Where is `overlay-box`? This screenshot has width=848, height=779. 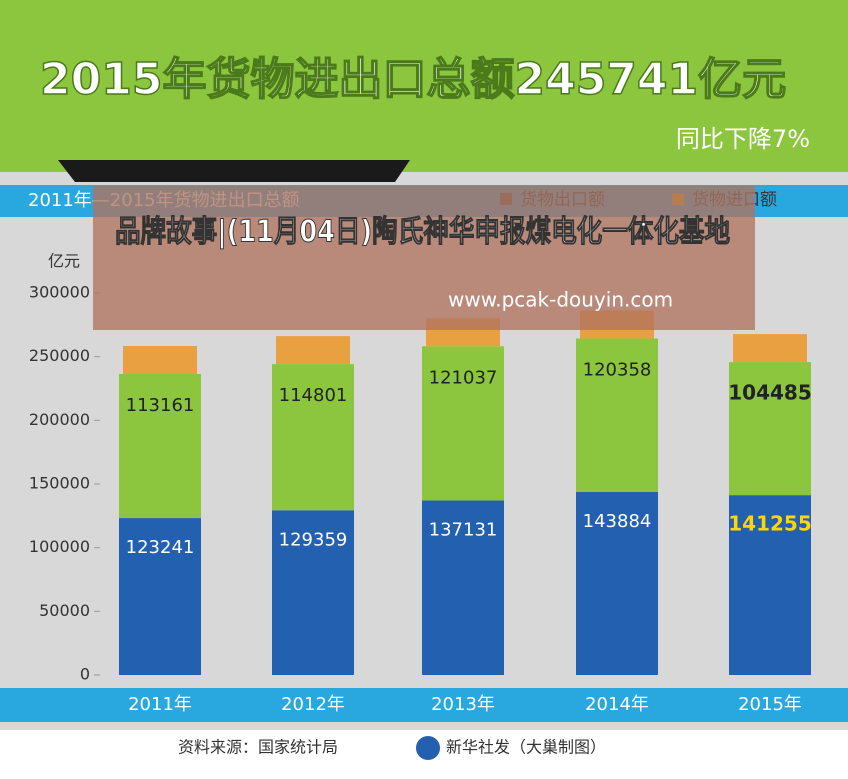 overlay-box is located at coordinates (424, 258).